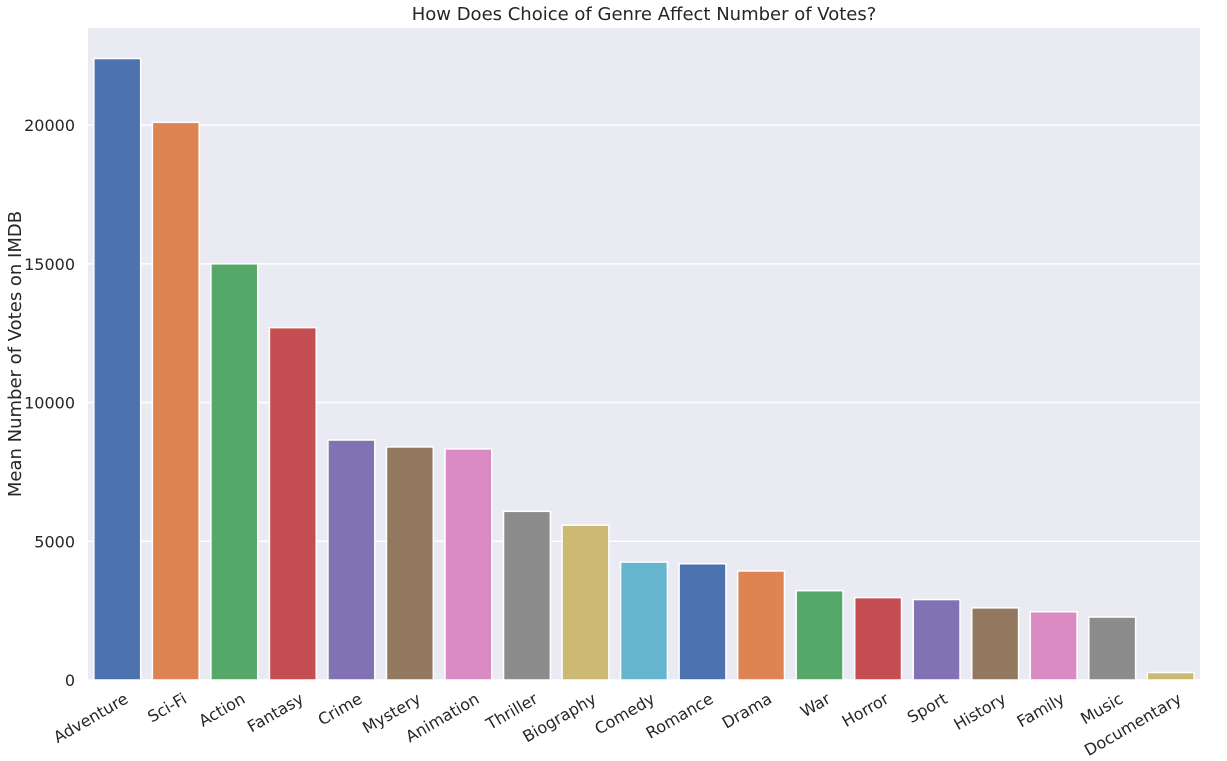  I want to click on bar-sci-fi, so click(175, 401).